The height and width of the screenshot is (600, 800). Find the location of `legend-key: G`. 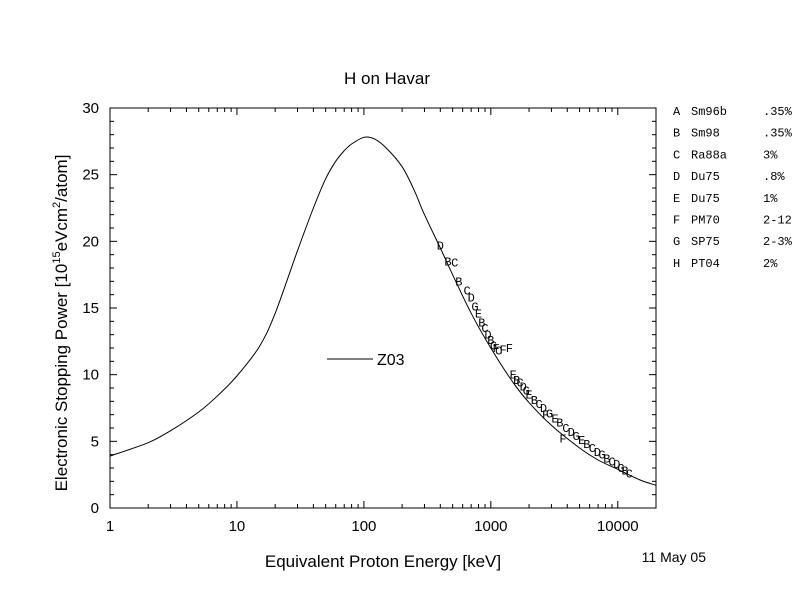

legend-key: G is located at coordinates (676, 242).